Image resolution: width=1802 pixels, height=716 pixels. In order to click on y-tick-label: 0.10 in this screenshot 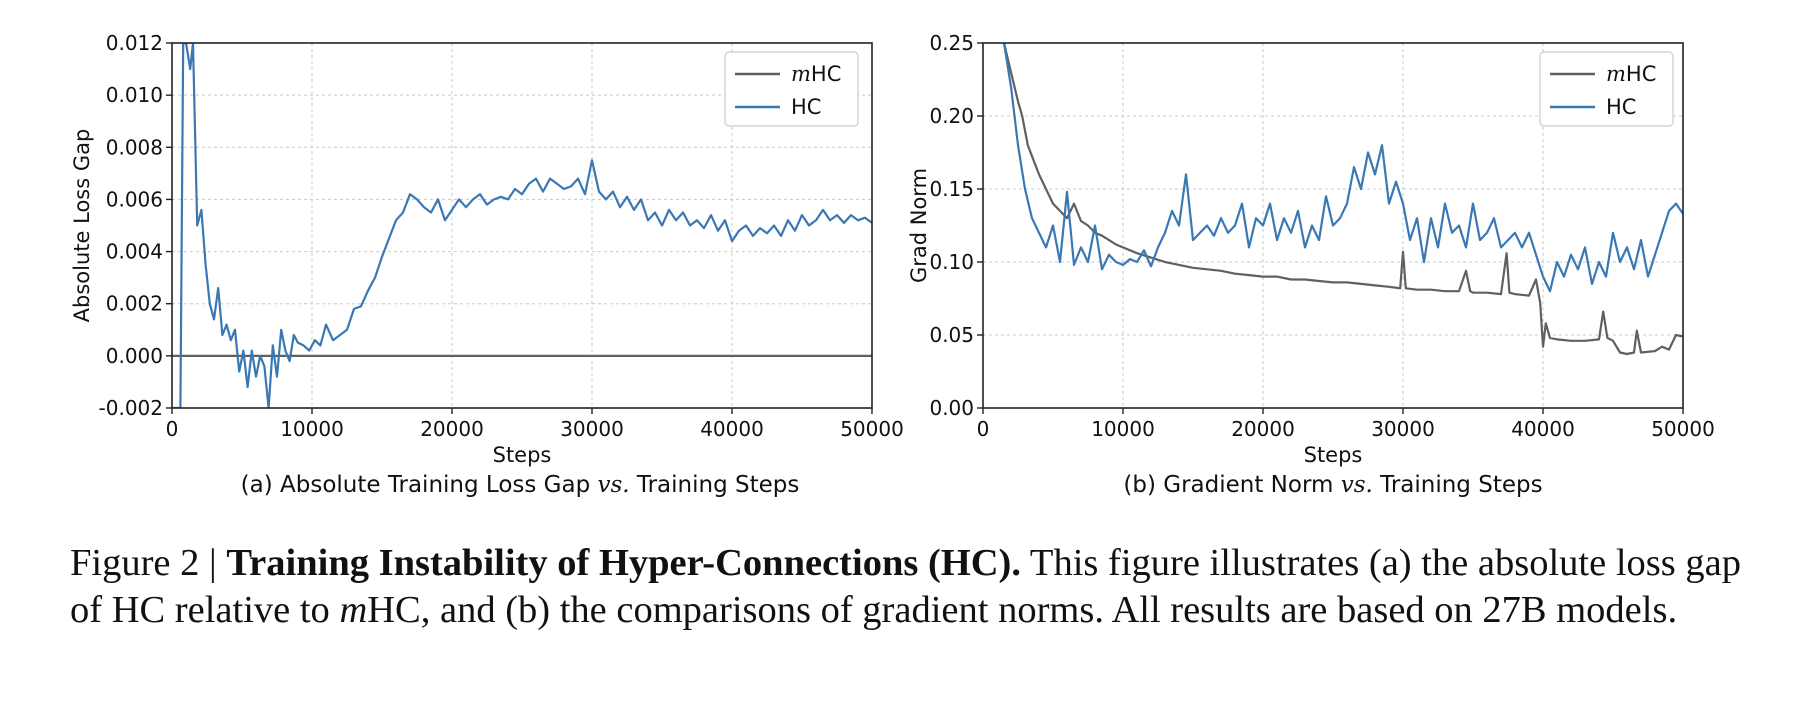, I will do `click(951, 262)`.